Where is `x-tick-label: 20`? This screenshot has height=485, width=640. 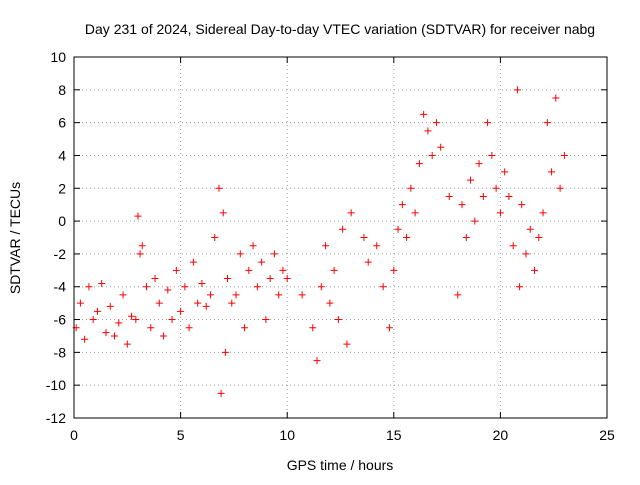
x-tick-label: 20 is located at coordinates (501, 435).